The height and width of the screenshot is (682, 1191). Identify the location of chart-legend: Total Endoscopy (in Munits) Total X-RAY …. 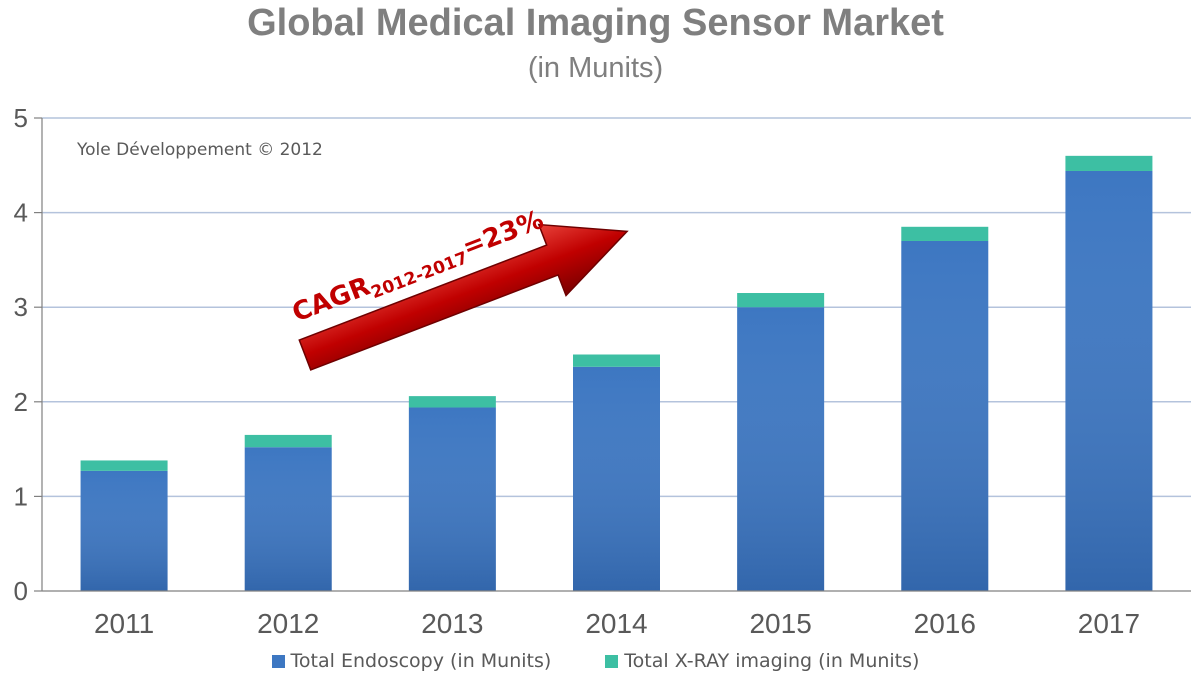
(595, 661).